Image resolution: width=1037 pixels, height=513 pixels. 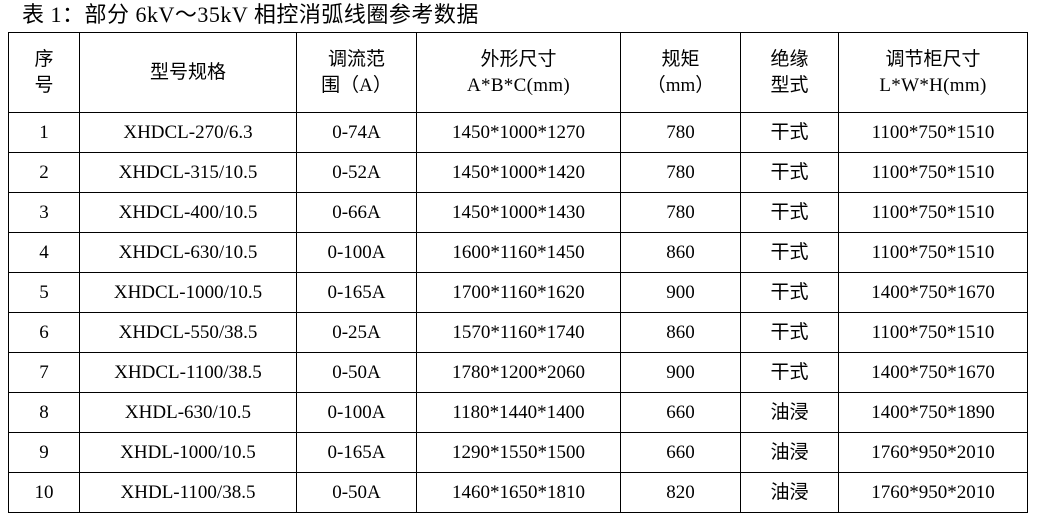 I want to click on cell-dimension: 1780*1200*2060, so click(x=518, y=372).